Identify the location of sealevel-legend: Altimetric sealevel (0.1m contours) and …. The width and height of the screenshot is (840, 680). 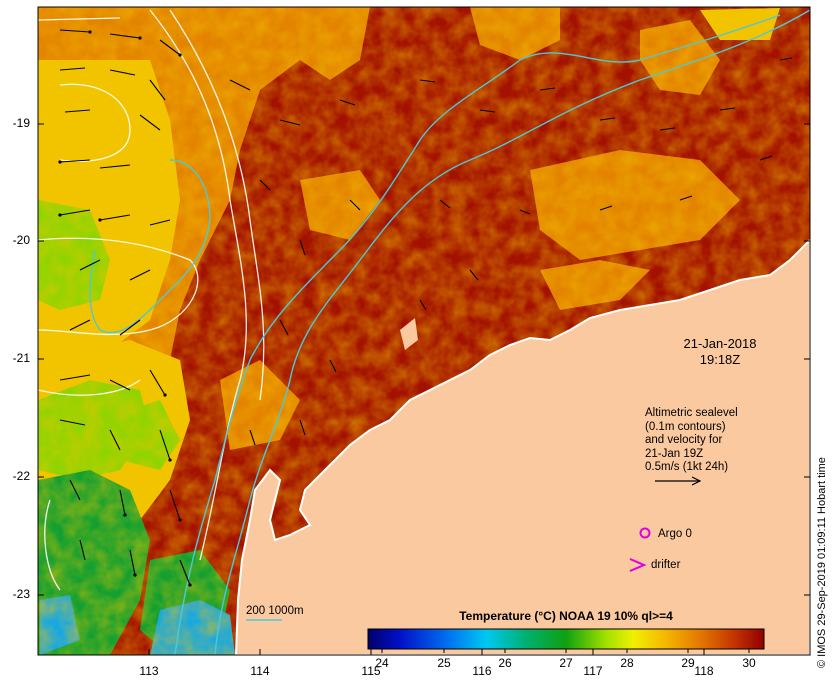
(691, 441).